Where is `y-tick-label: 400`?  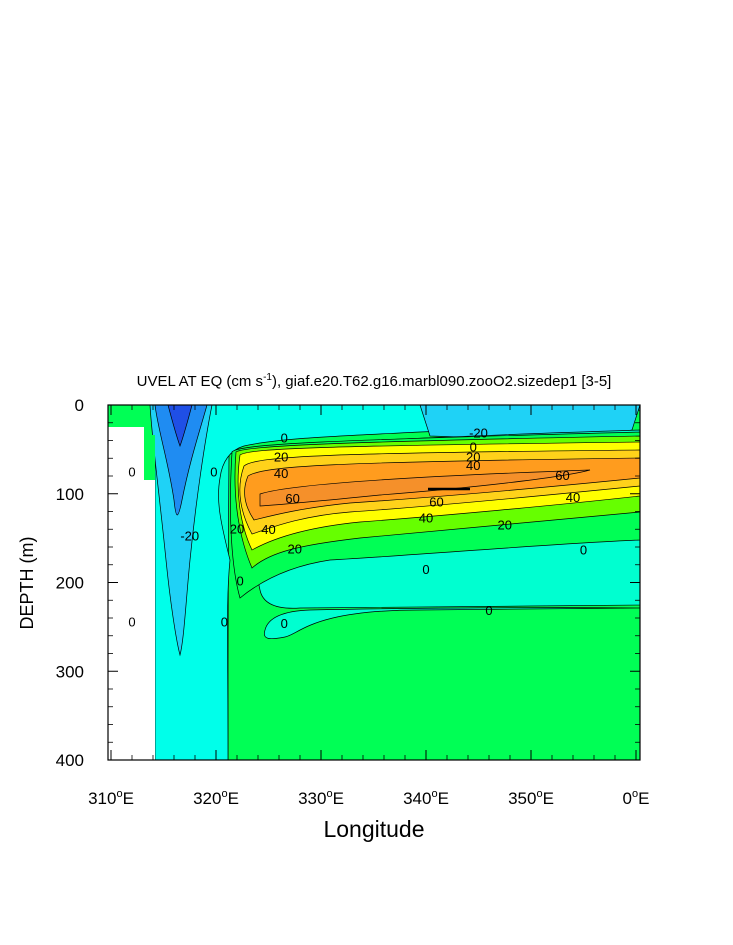
y-tick-label: 400 is located at coordinates (70, 760).